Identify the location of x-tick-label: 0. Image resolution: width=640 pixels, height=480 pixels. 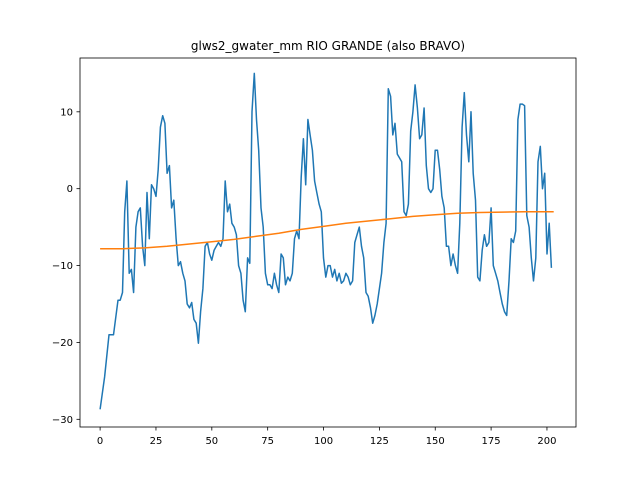
(100, 441).